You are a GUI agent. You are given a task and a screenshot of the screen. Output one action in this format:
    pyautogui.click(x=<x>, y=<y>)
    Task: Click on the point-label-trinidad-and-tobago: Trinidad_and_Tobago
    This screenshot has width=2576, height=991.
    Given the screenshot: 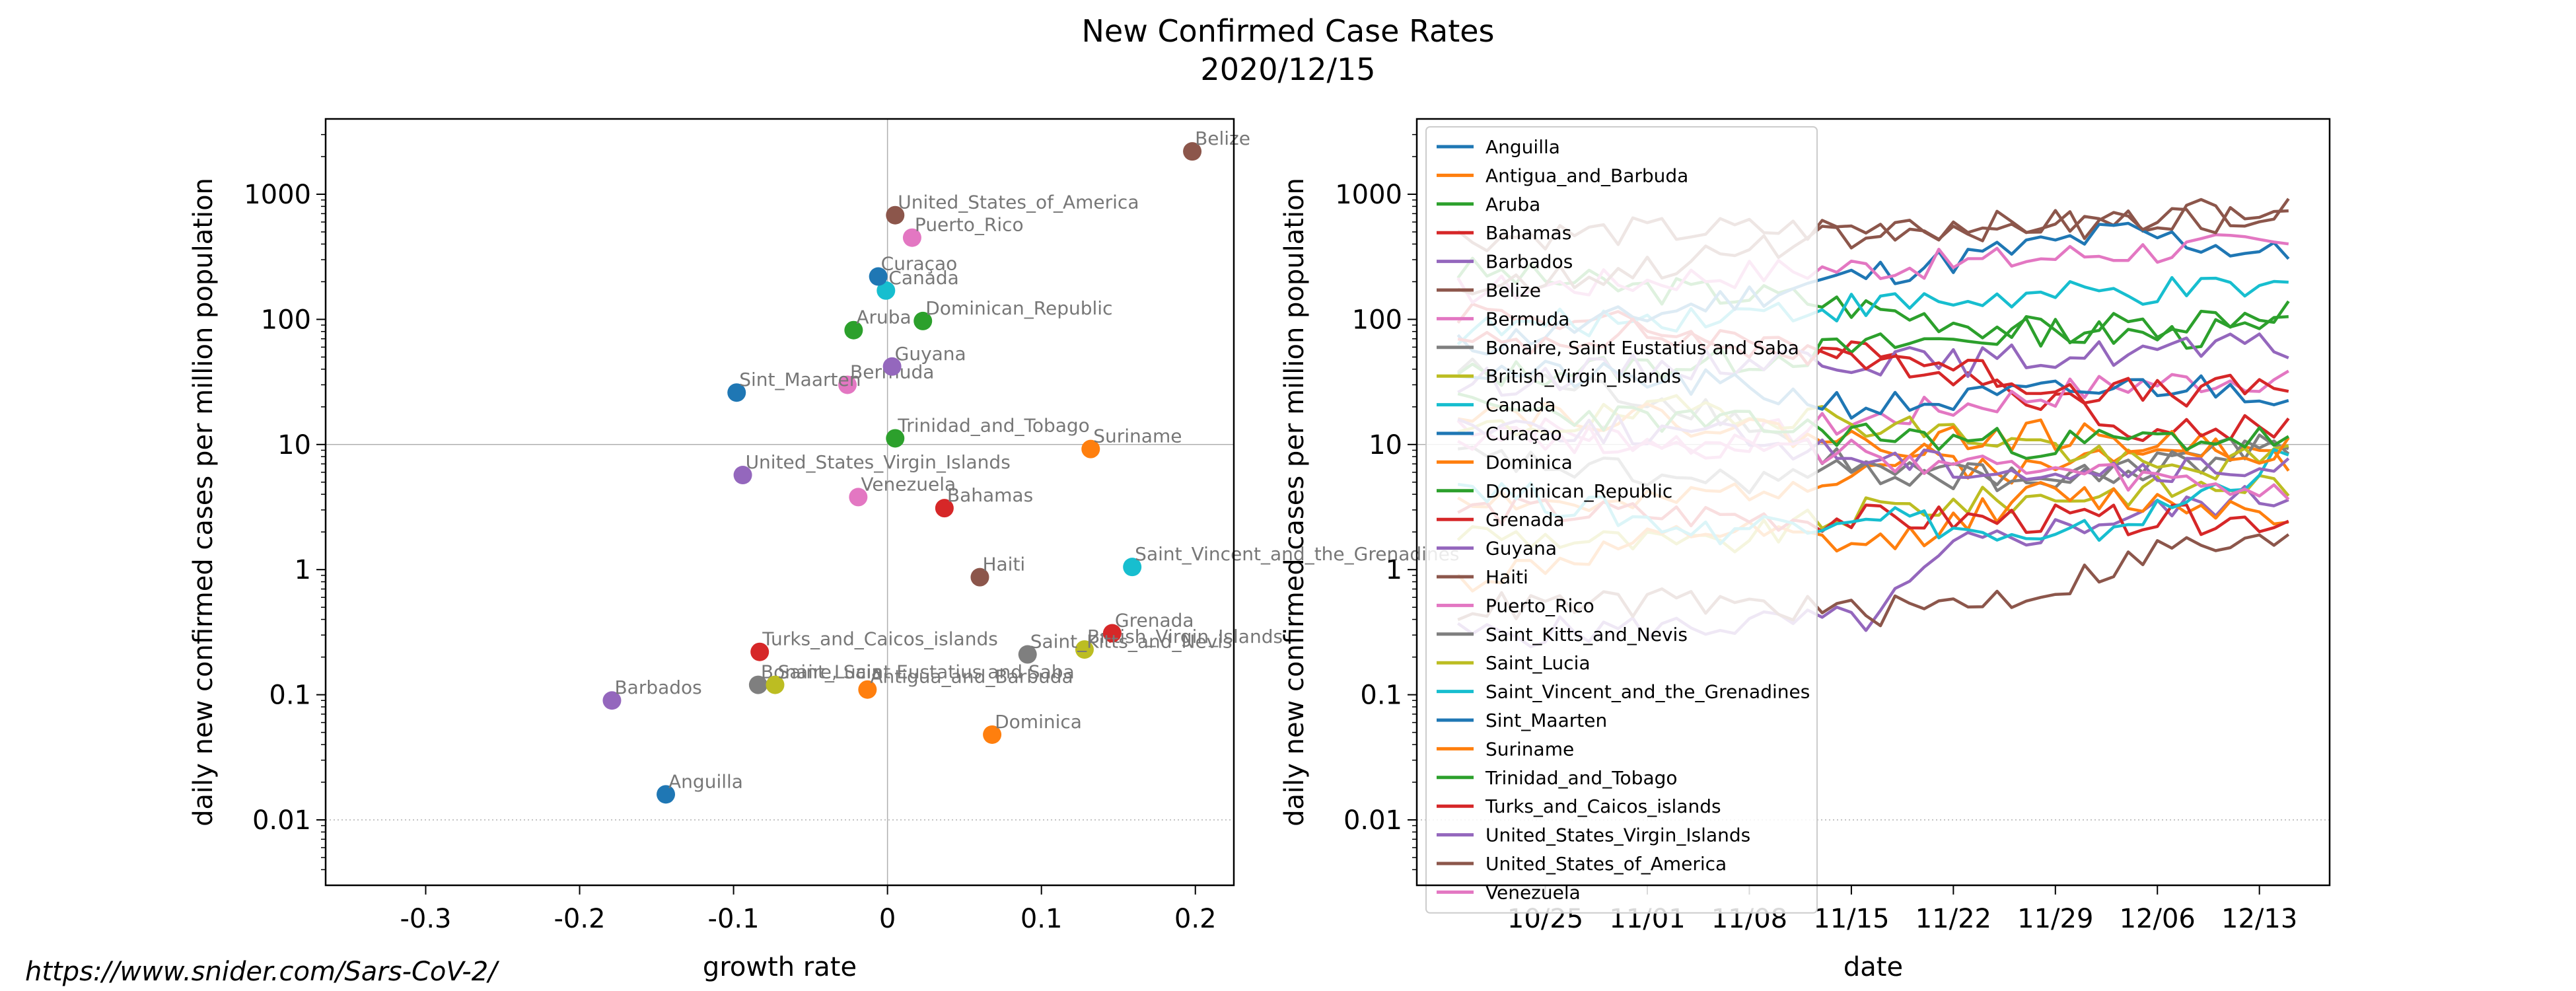 What is the action you would take?
    pyautogui.click(x=994, y=425)
    